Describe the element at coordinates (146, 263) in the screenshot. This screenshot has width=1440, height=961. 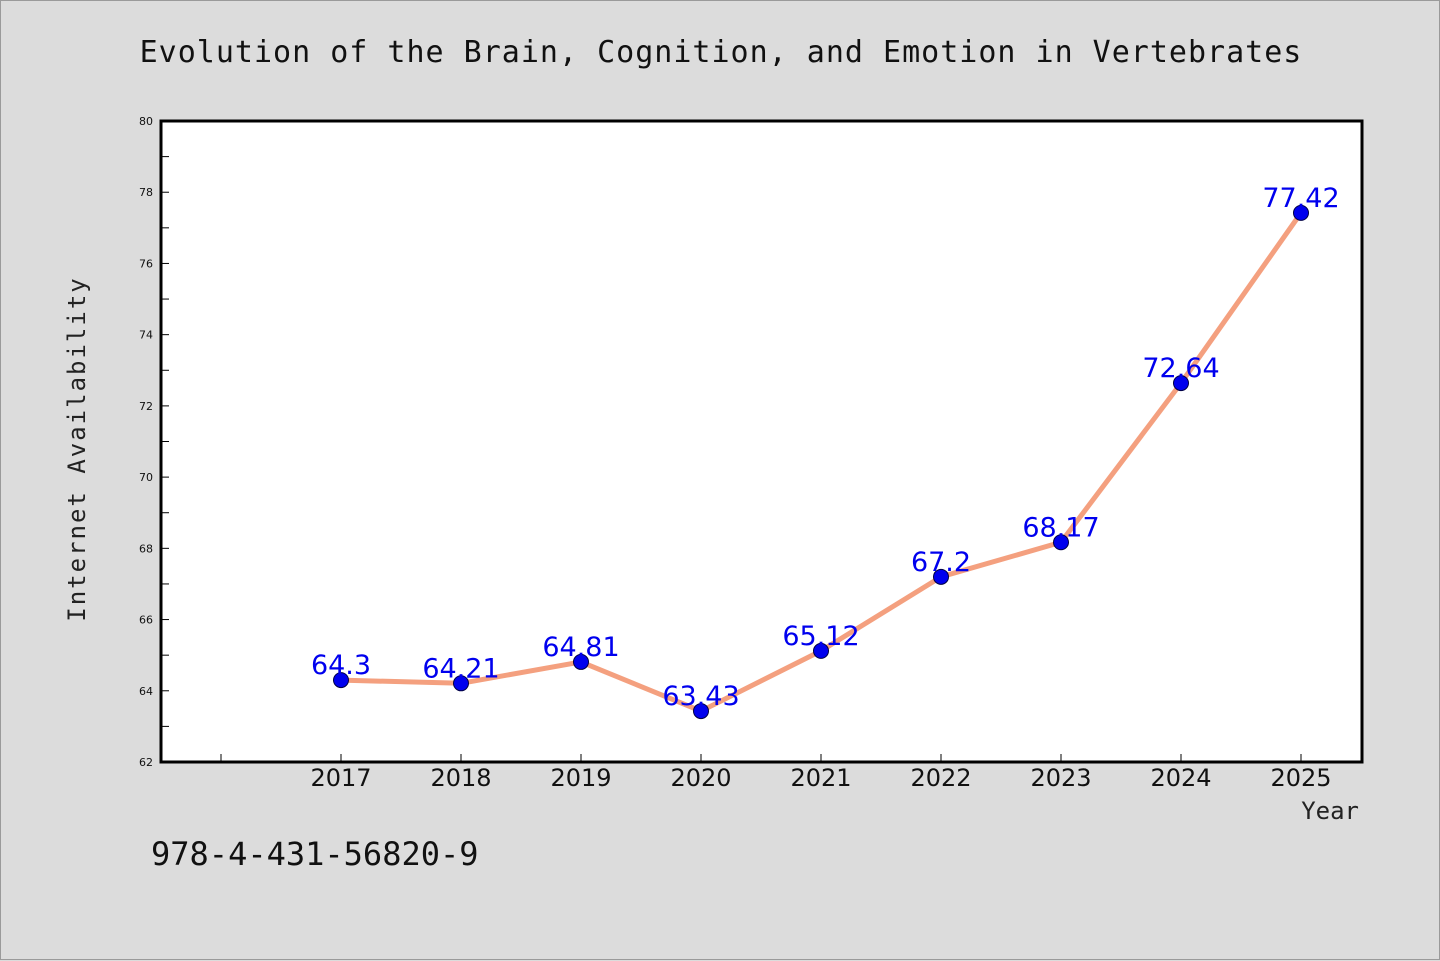
I see `y-tick-label: 76` at that location.